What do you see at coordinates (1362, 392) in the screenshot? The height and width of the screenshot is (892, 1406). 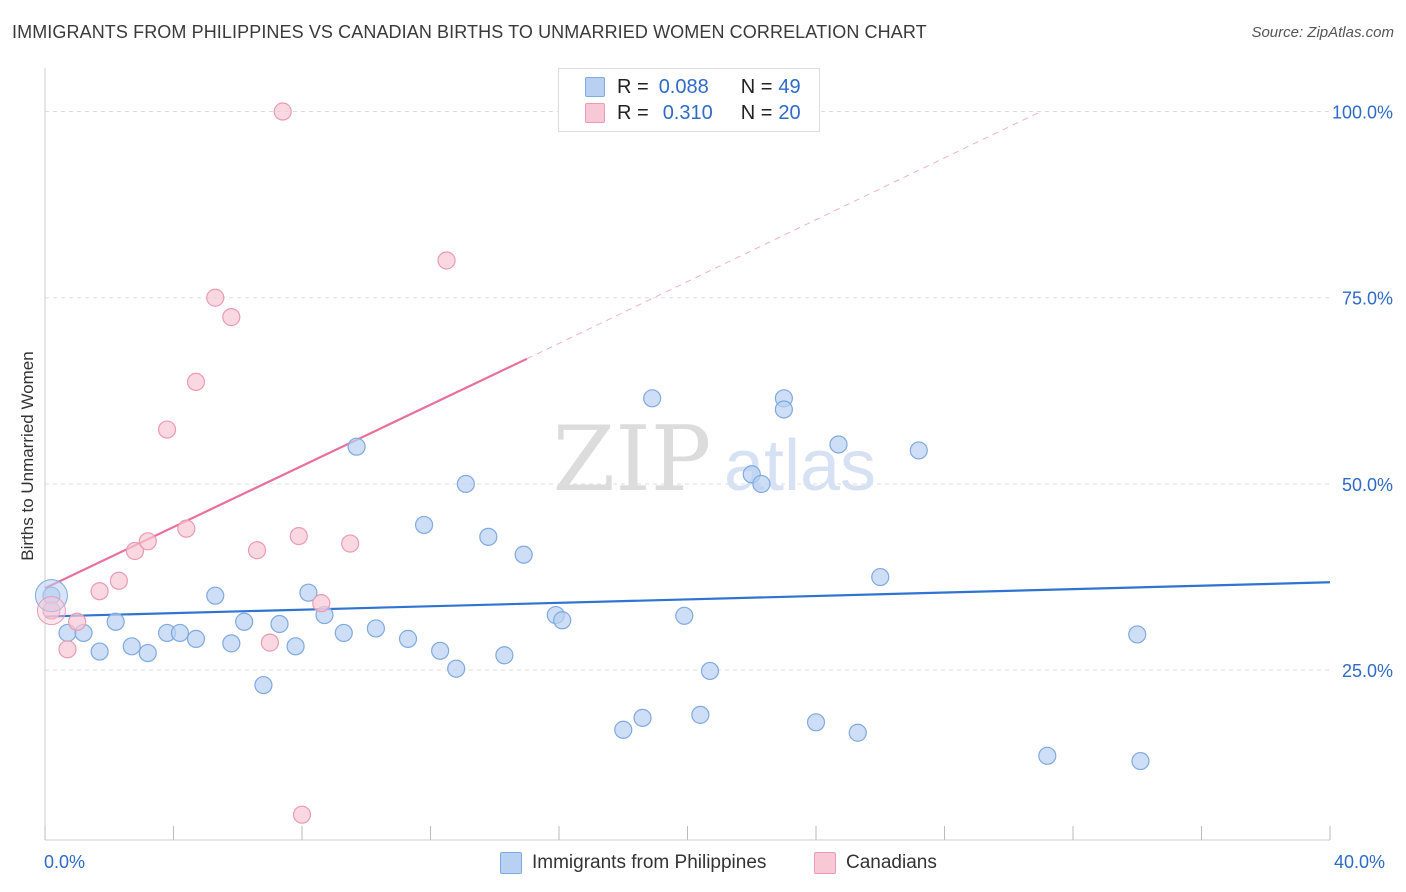 I see `y-tick-labels: 25.0% 50.0% 75.0% 100.0%` at bounding box center [1362, 392].